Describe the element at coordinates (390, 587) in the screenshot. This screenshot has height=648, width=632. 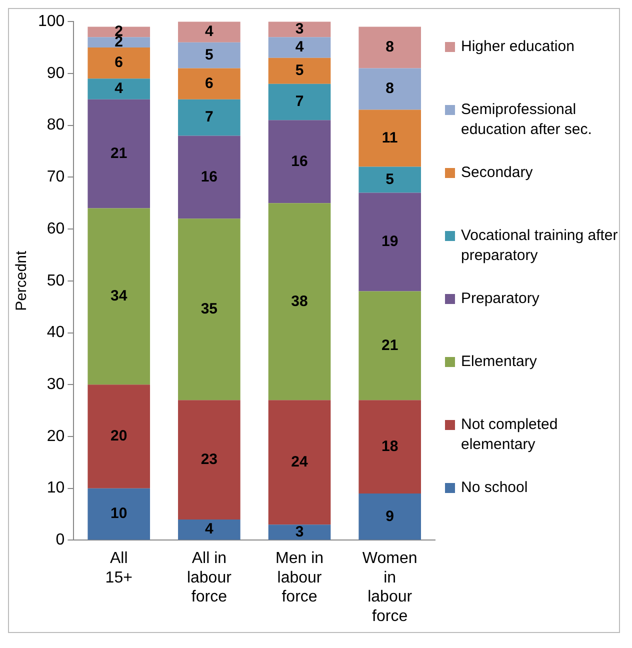
I see `x-tick-label: Women in labour force` at that location.